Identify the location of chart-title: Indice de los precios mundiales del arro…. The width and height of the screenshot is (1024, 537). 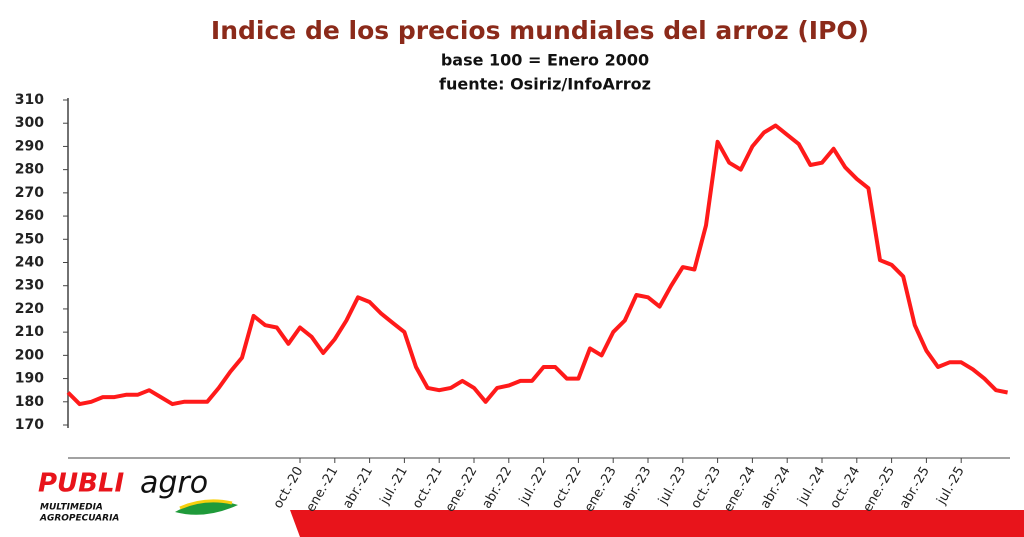
(540, 30).